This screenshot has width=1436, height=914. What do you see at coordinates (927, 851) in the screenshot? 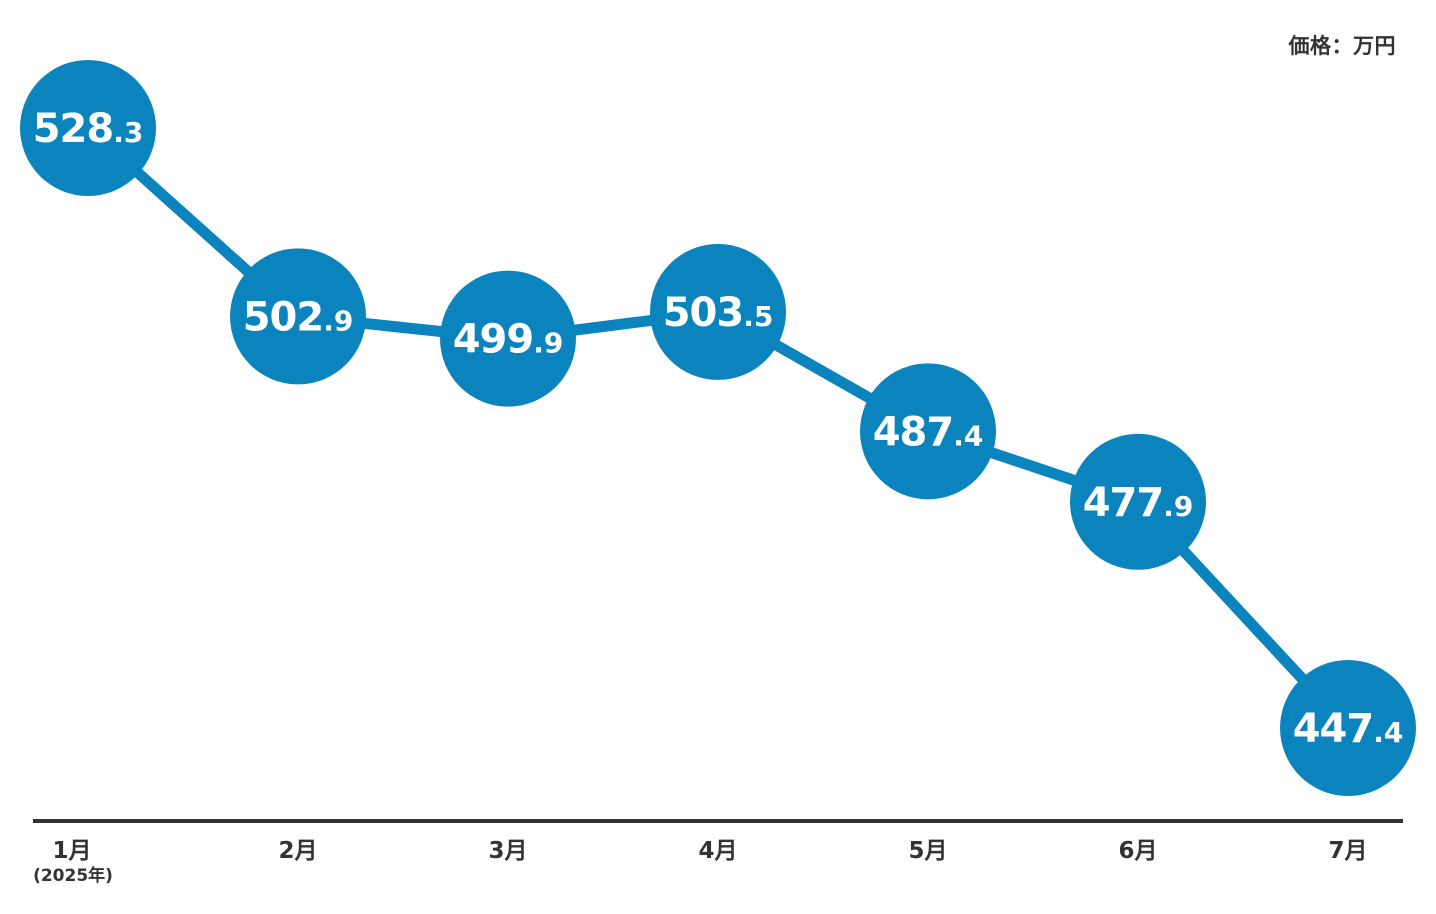
I see `x-tick-label: 5月` at bounding box center [927, 851].